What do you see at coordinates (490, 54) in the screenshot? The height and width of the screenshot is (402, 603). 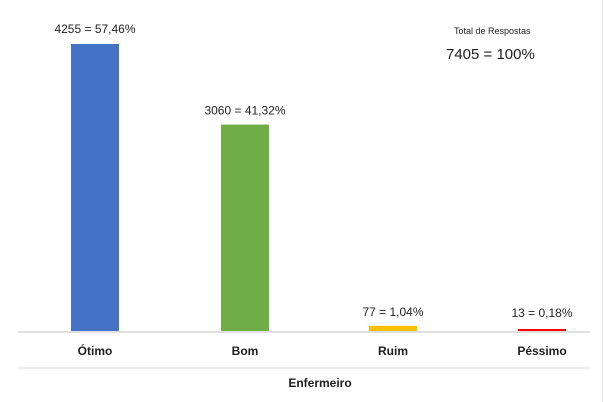 I see `total-responses-value: 7405 = 100%` at bounding box center [490, 54].